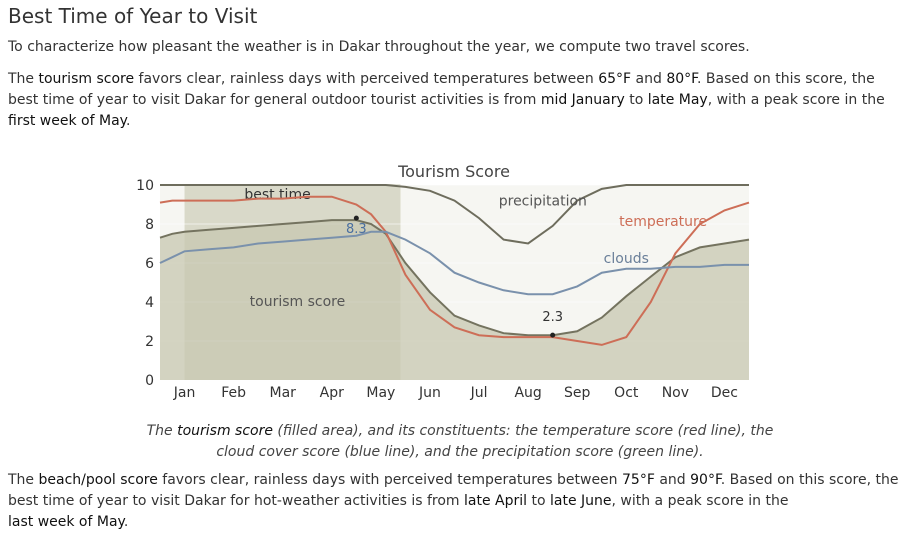  Describe the element at coordinates (149, 264) in the screenshot. I see `y-tick-label: 6` at that location.